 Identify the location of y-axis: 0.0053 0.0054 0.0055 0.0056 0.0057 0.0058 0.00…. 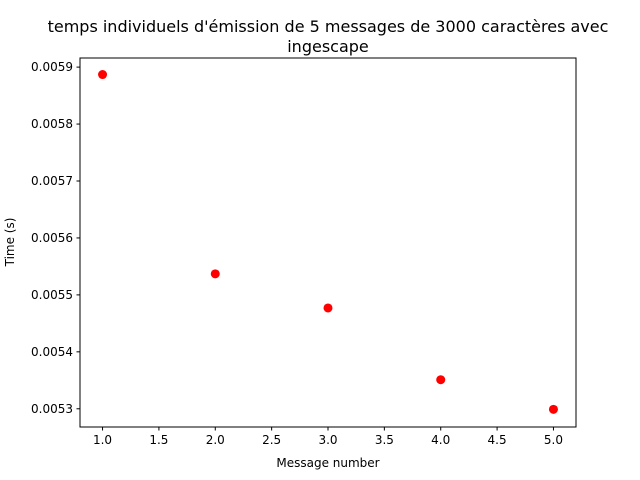
(55, 238).